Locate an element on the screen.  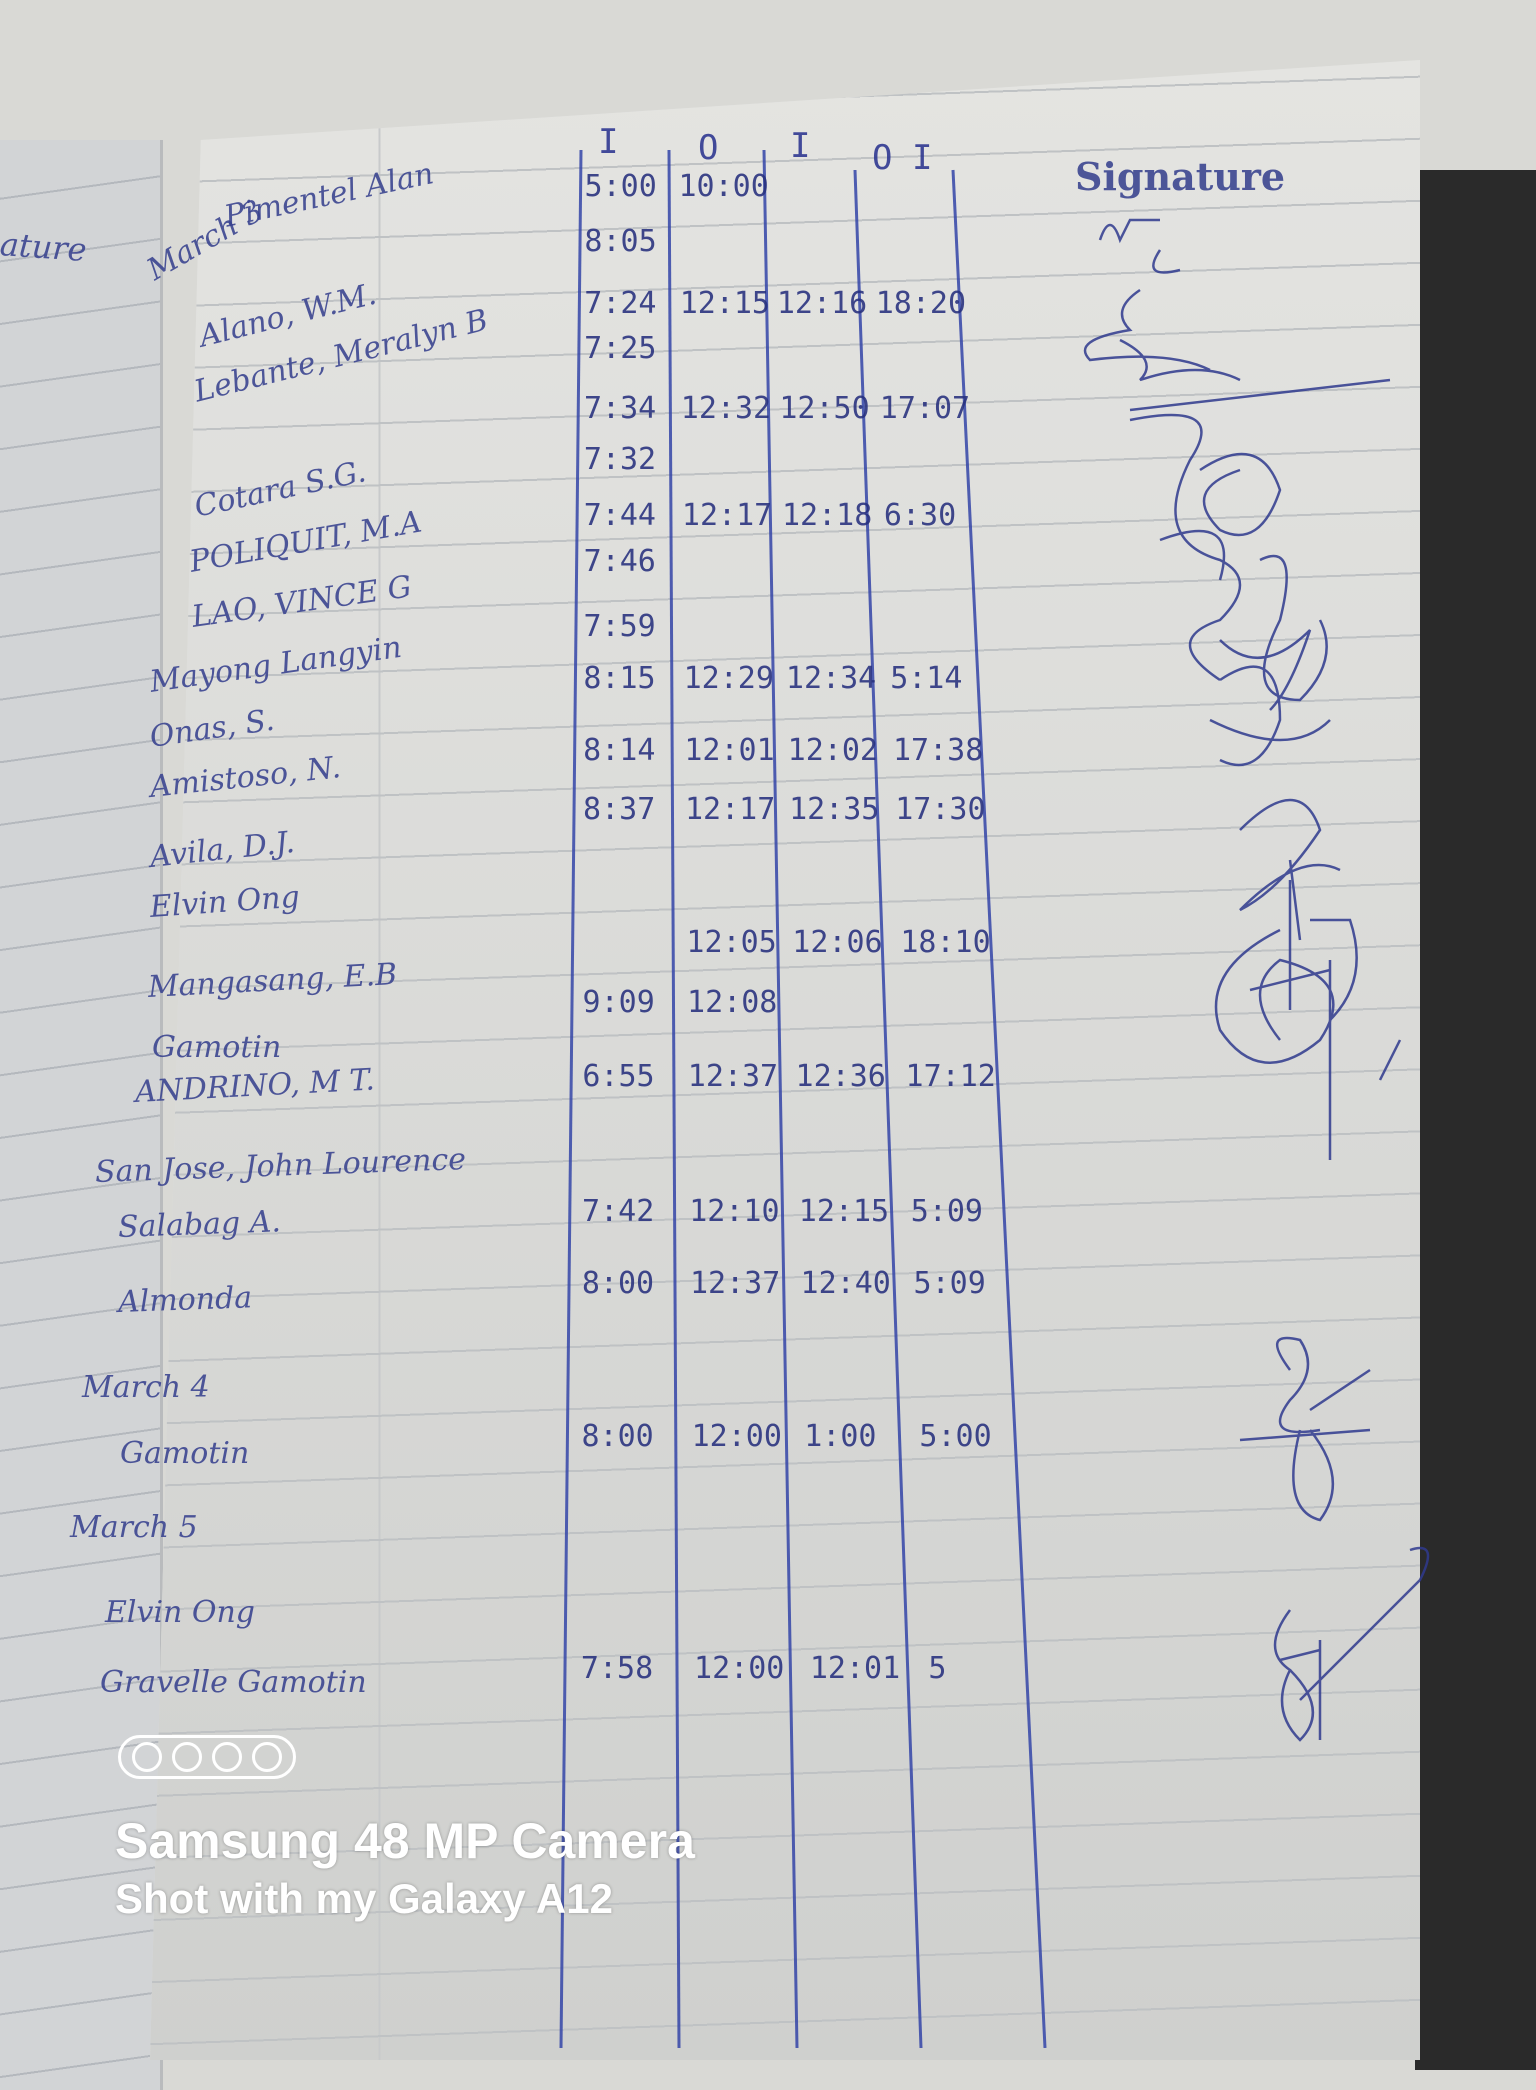
entry-name: Almonda is located at coordinates (185, 1300).